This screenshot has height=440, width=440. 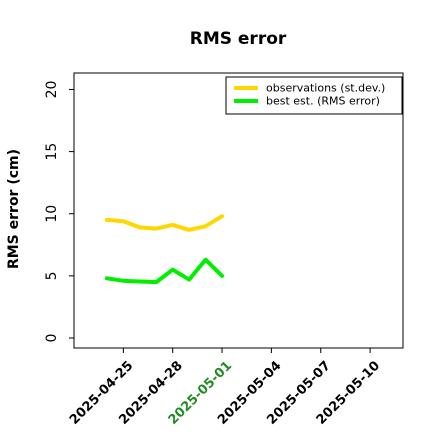 What do you see at coordinates (164, 249) in the screenshot?
I see `series-lines` at bounding box center [164, 249].